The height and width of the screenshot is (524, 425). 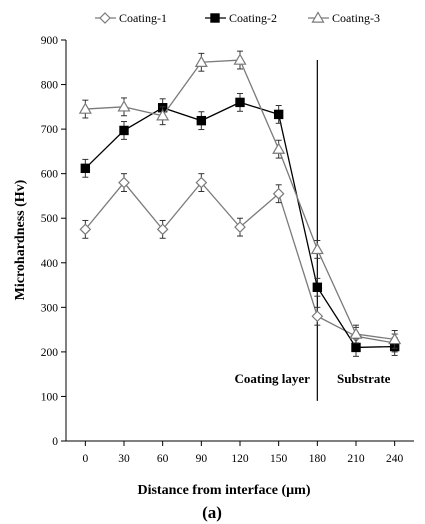 What do you see at coordinates (253, 18) in the screenshot?
I see `legend-label: Coating-2` at bounding box center [253, 18].